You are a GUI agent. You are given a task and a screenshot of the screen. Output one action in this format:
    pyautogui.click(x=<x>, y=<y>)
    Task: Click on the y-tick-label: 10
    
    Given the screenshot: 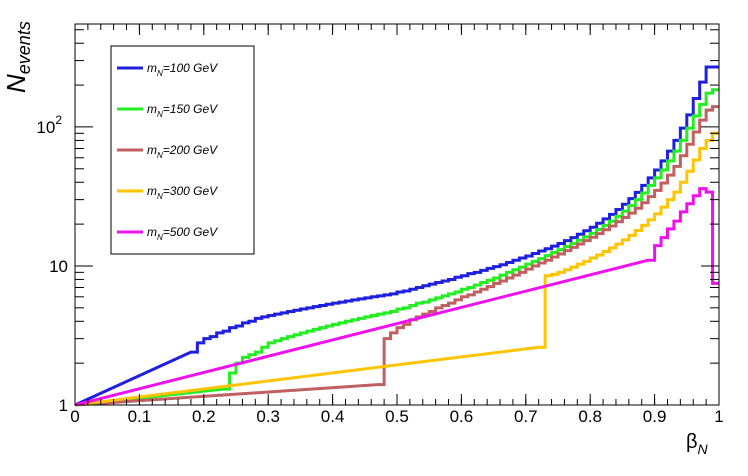 What is the action you would take?
    pyautogui.click(x=58, y=266)
    